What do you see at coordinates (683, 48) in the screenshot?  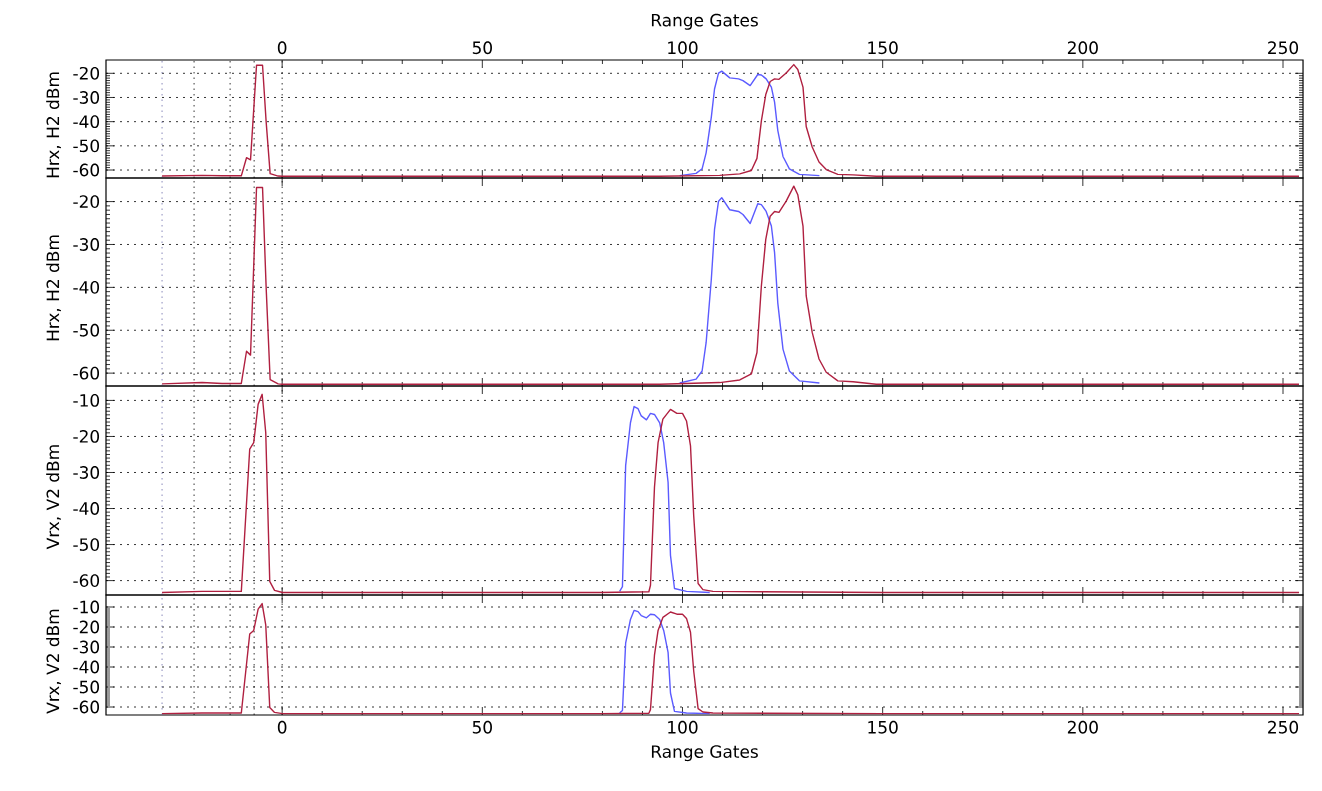 I see `x2-tick-label: 100` at bounding box center [683, 48].